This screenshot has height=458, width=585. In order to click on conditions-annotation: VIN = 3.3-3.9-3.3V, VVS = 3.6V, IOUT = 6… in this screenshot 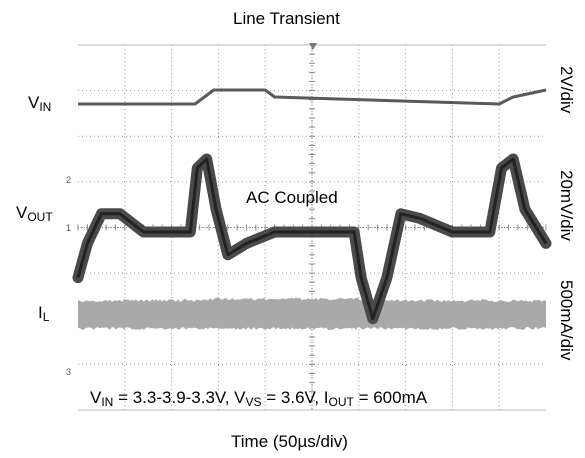, I will do `click(258, 398)`.